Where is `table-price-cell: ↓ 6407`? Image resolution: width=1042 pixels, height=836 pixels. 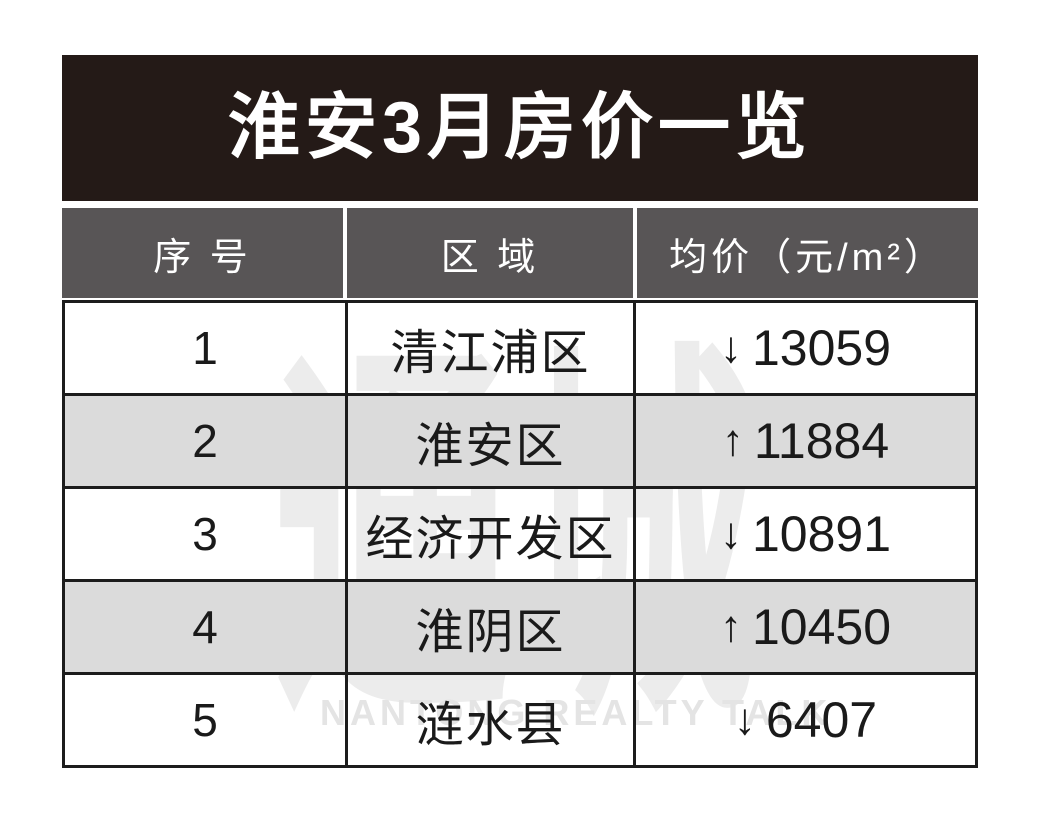 table-price-cell: ↓ 6407 is located at coordinates (805, 720).